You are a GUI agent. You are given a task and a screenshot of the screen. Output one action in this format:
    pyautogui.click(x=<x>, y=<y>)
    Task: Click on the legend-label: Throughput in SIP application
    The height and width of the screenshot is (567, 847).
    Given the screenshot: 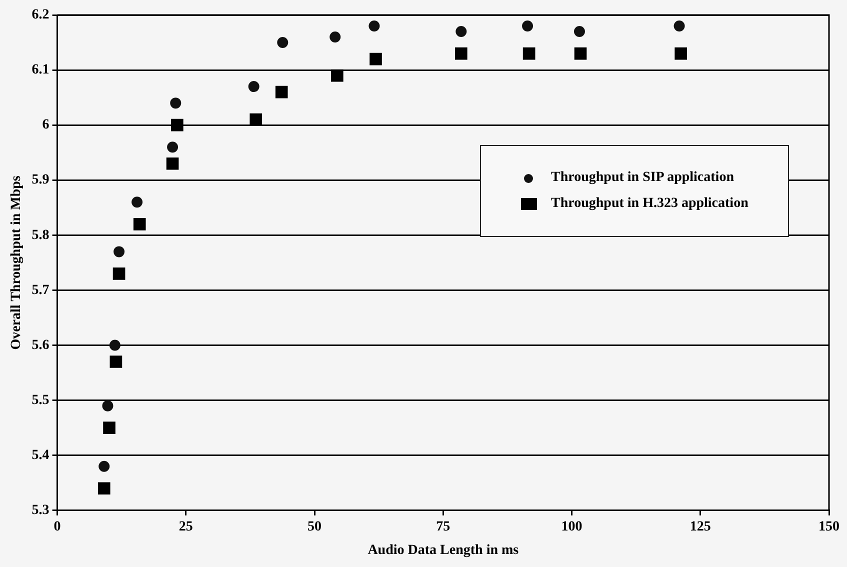 What is the action you would take?
    pyautogui.click(x=642, y=178)
    